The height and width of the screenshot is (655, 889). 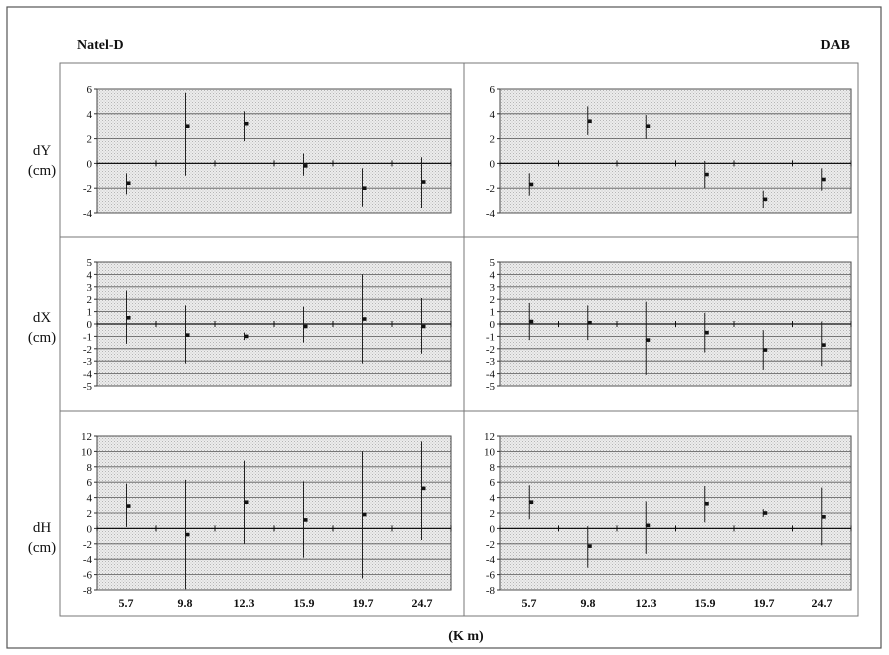 I want to click on row-label-dh: dH, so click(x=42, y=528).